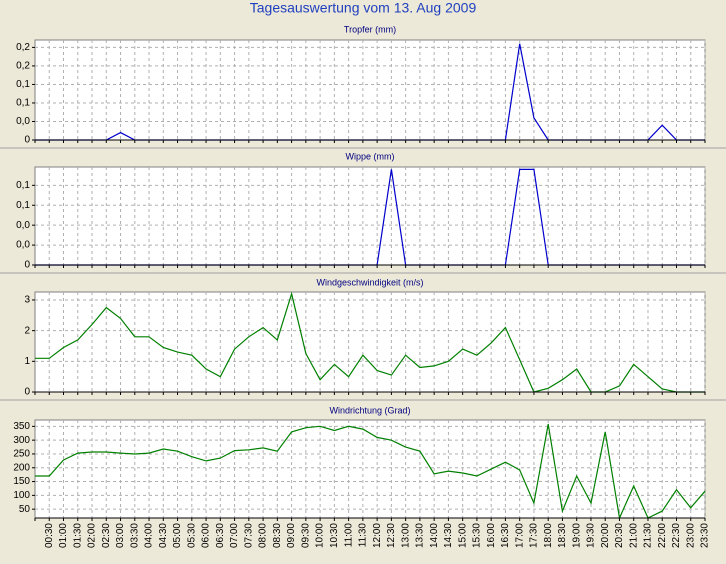 This screenshot has width=726, height=564. Describe the element at coordinates (248, 535) in the screenshot. I see `x-tick-label: 07:30` at that location.